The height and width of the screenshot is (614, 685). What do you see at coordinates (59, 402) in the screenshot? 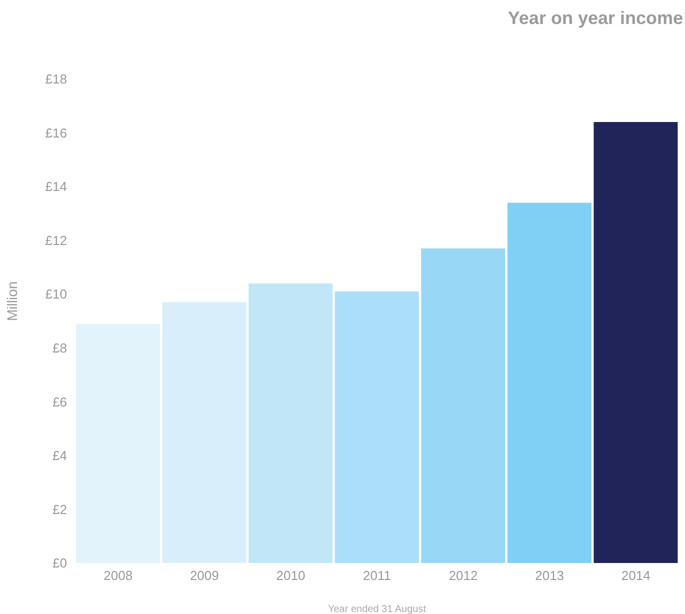
I see `y-tick-label: £6` at bounding box center [59, 402].